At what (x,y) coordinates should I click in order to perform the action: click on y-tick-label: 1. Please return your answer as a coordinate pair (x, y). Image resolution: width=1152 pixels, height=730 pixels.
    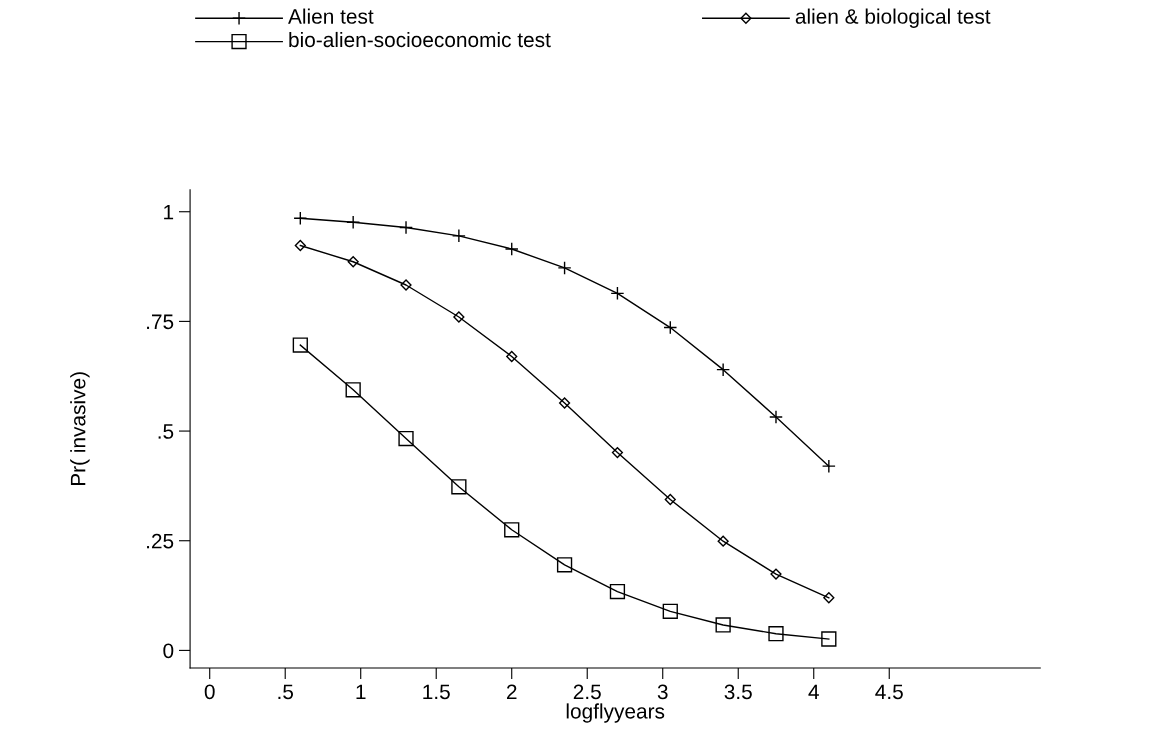
    Looking at the image, I should click on (169, 212).